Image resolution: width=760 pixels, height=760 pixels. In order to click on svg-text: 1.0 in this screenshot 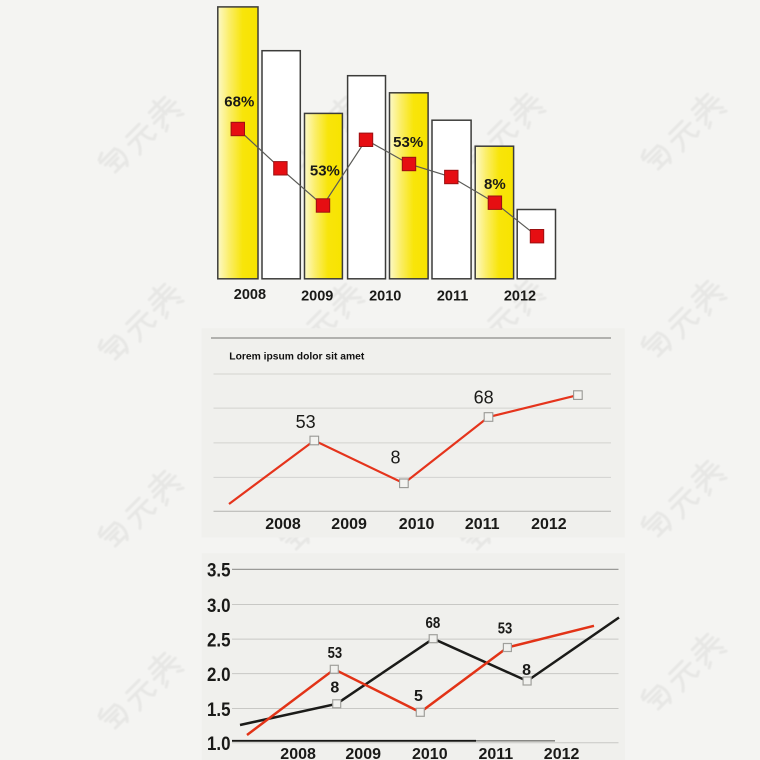, I will do `click(219, 744)`.